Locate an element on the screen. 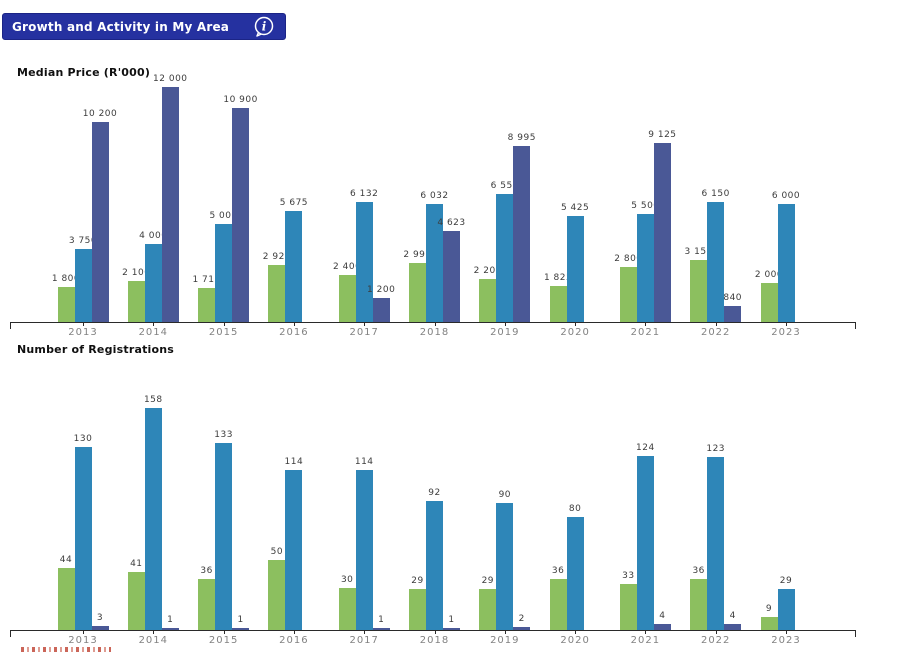  teal-bar-label: 124 is located at coordinates (645, 448).